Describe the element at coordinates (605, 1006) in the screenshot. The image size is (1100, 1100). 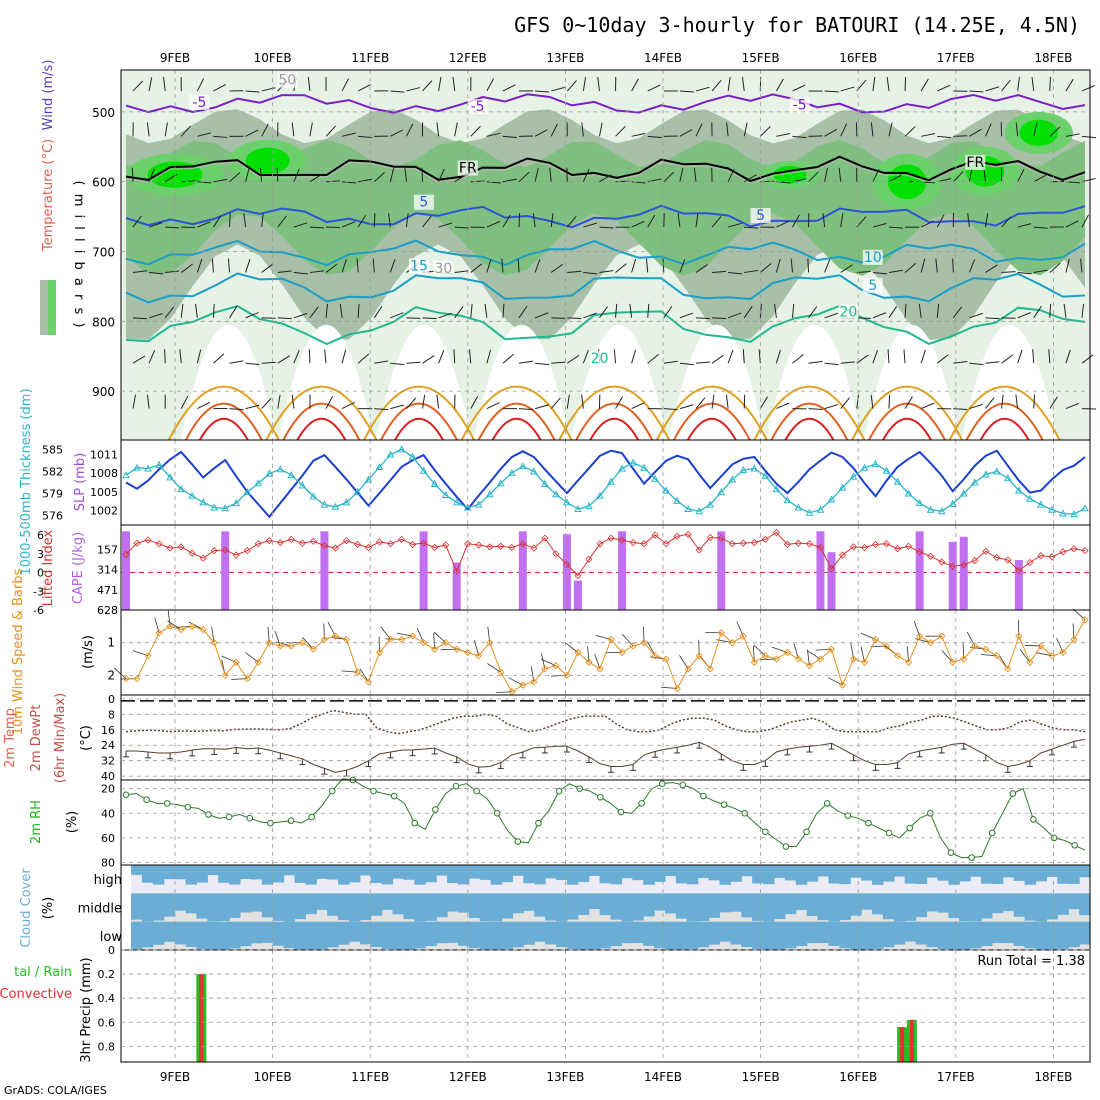
I see `panel-frame` at that location.